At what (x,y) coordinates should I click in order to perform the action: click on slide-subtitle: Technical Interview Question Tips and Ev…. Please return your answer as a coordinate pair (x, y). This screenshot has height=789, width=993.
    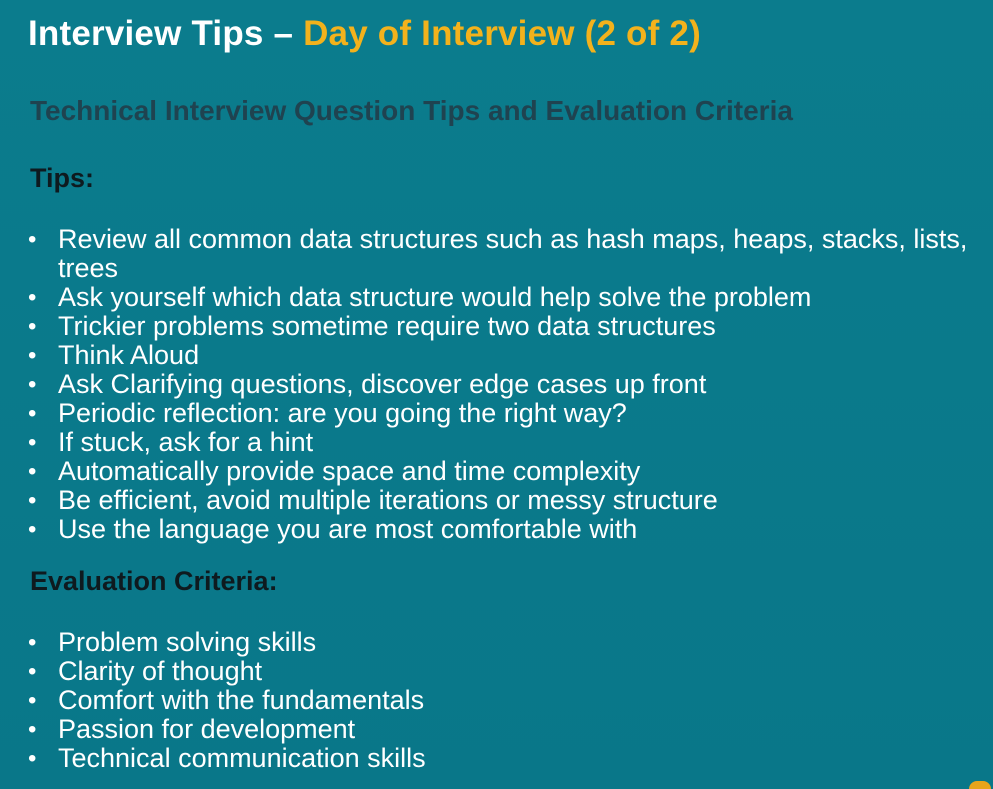
    Looking at the image, I should click on (411, 110).